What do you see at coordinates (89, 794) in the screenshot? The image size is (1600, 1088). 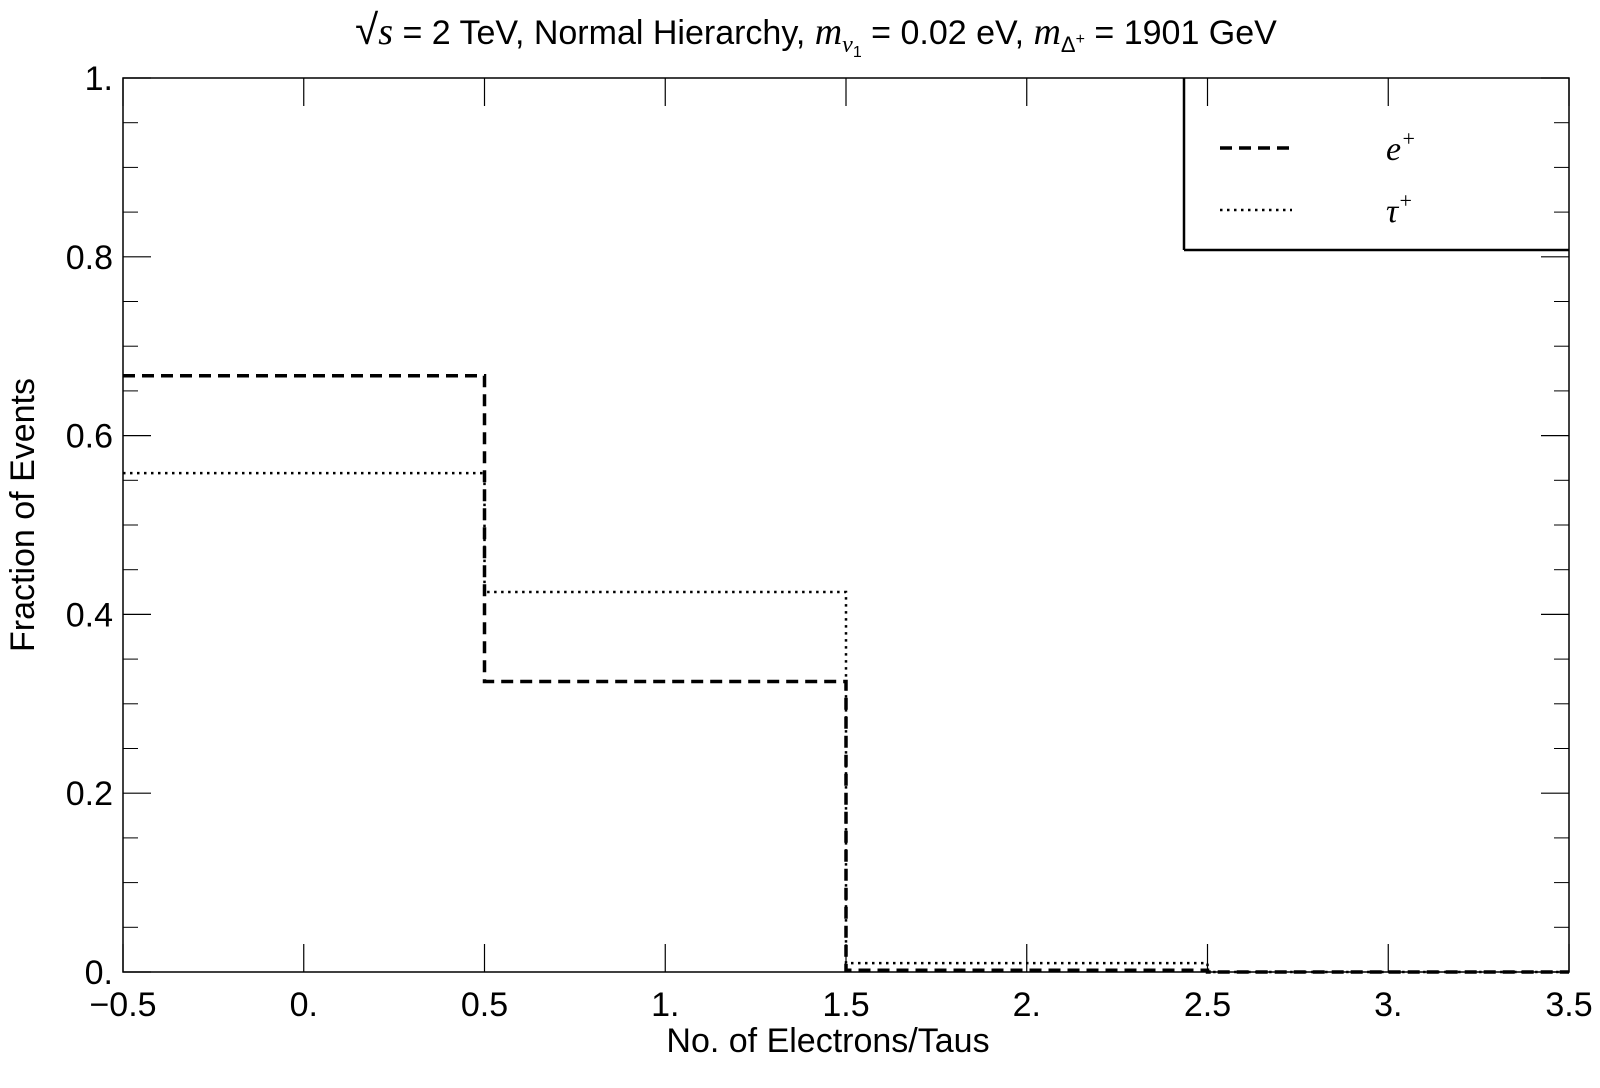 I see `y-tick-label: 0.2` at bounding box center [89, 794].